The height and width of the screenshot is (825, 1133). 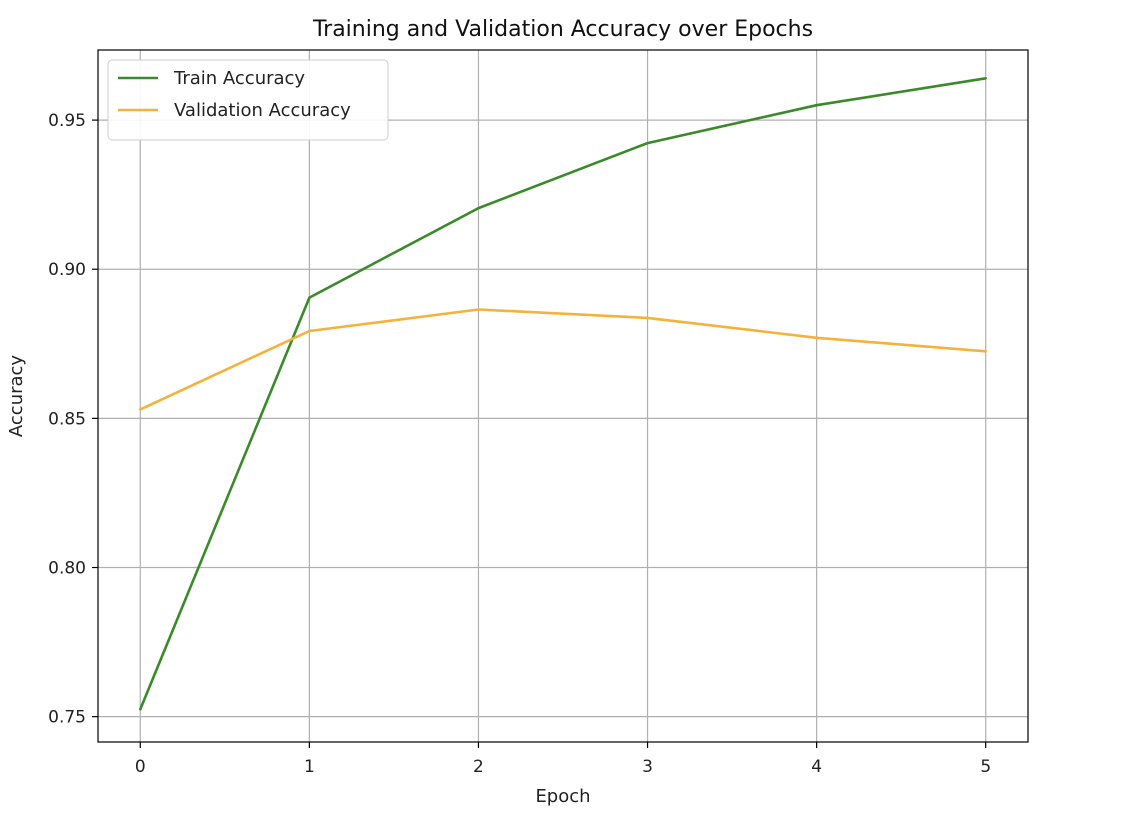 I want to click on x-tick-label: 1, so click(x=309, y=767).